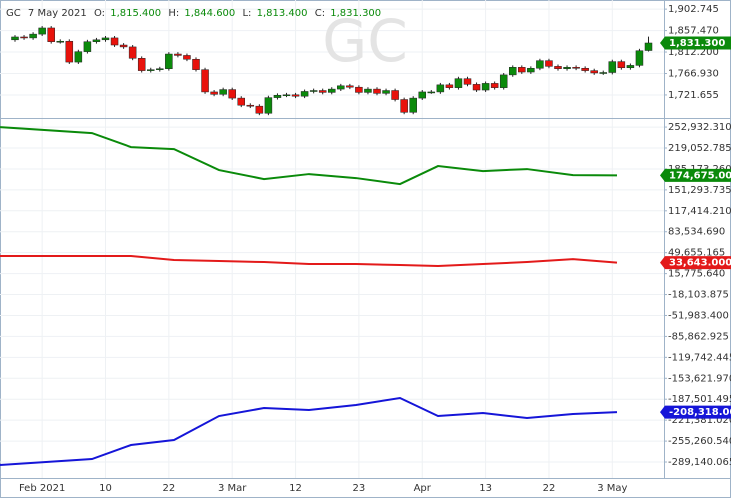 The width and height of the screenshot is (731, 498). I want to click on y-tick-label: 1,812.200, so click(693, 52).